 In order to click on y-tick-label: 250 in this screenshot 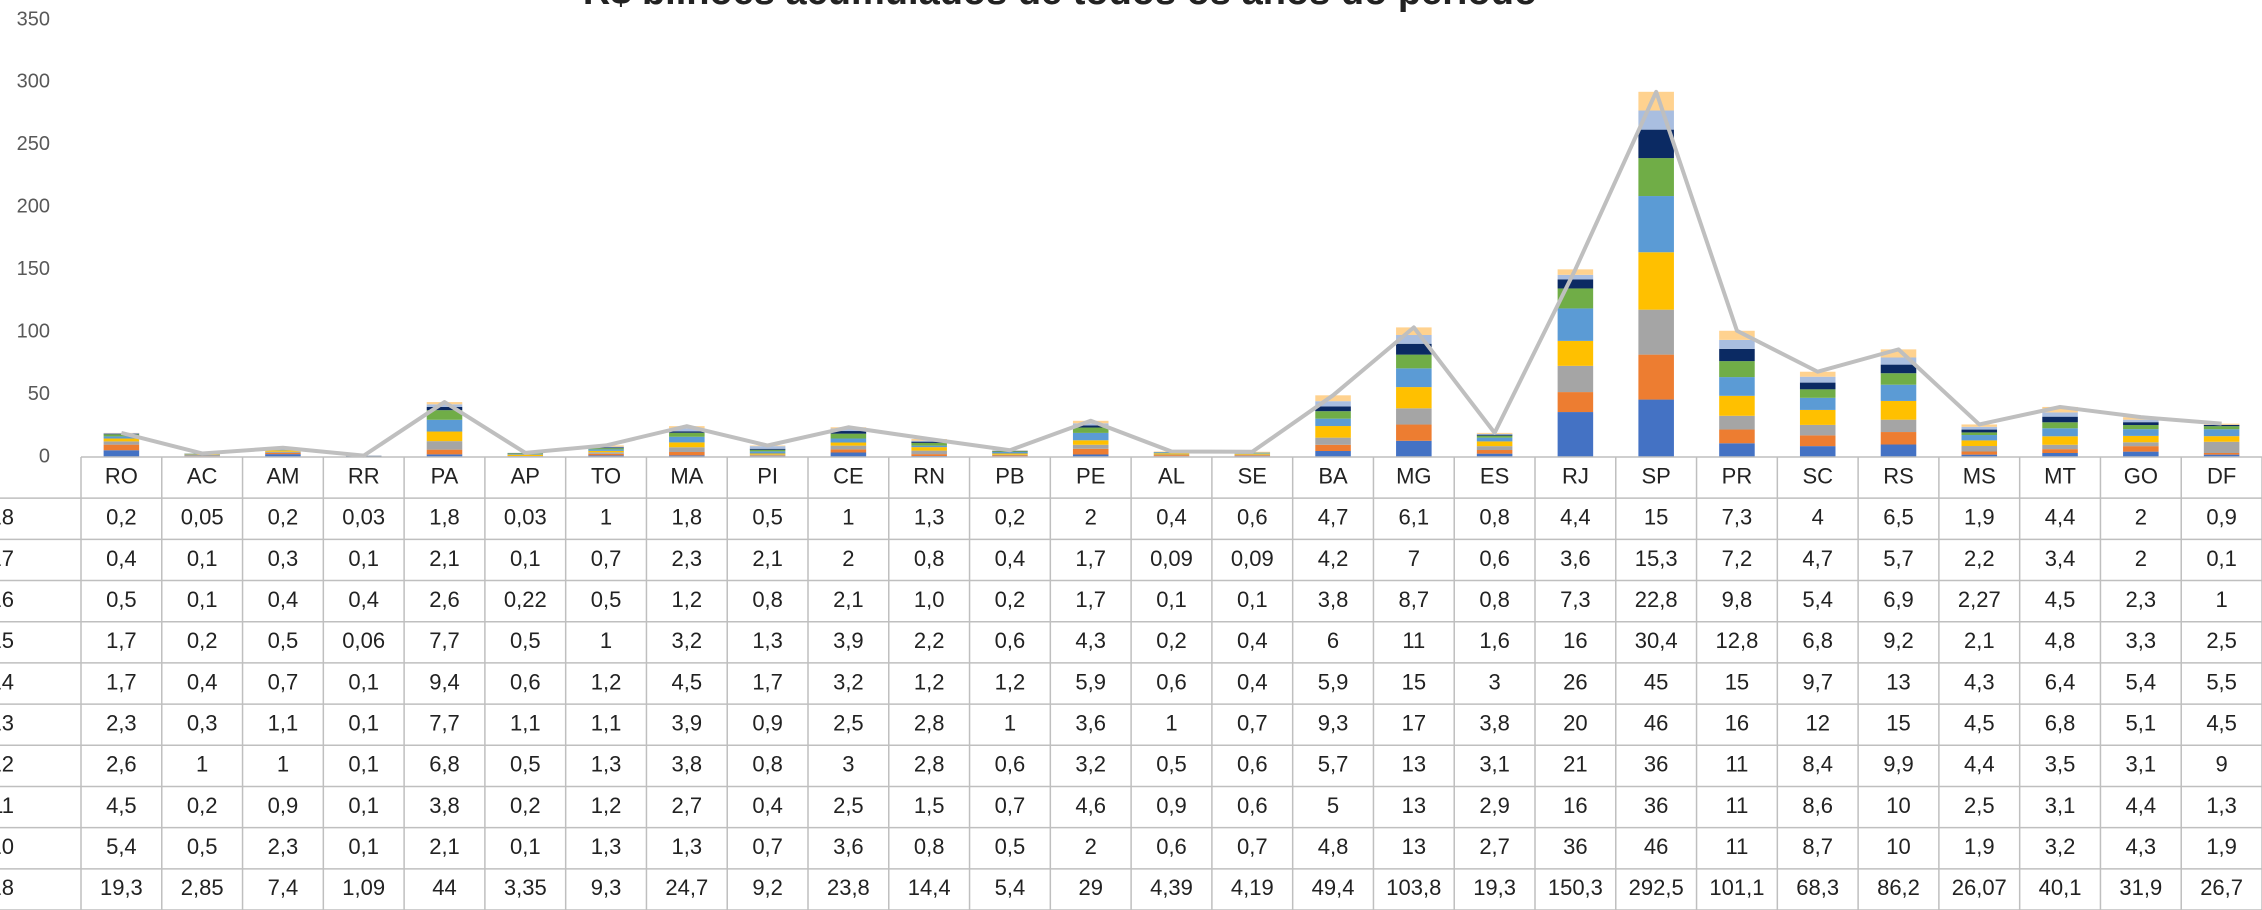, I will do `click(33, 144)`.